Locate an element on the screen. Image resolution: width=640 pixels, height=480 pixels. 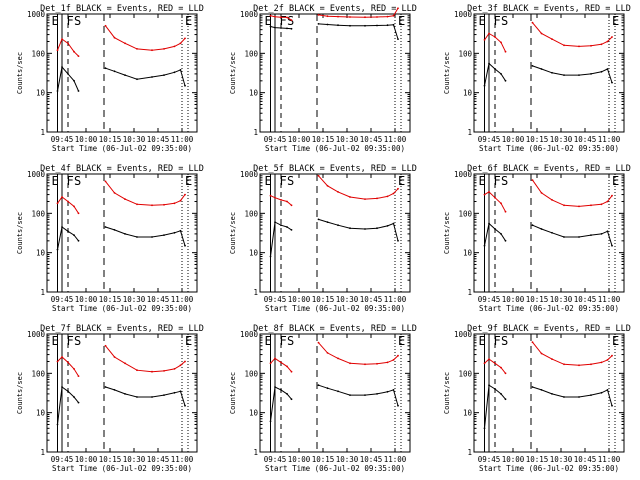
y-tick-label: 1000 is located at coordinates (249, 14).